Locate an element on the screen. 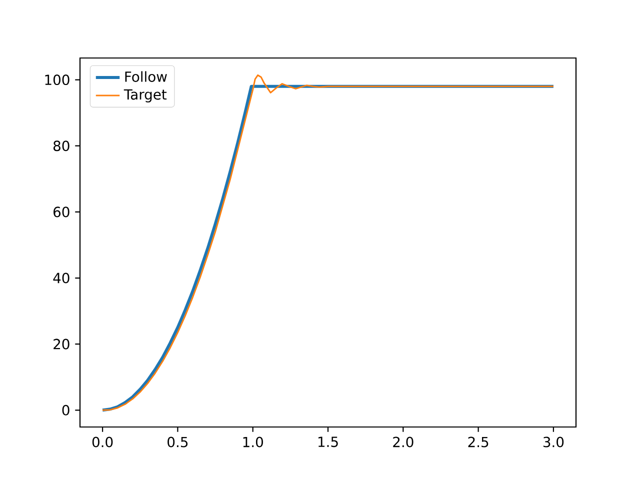 The height and width of the screenshot is (480, 640). legend-label: Target is located at coordinates (145, 95).